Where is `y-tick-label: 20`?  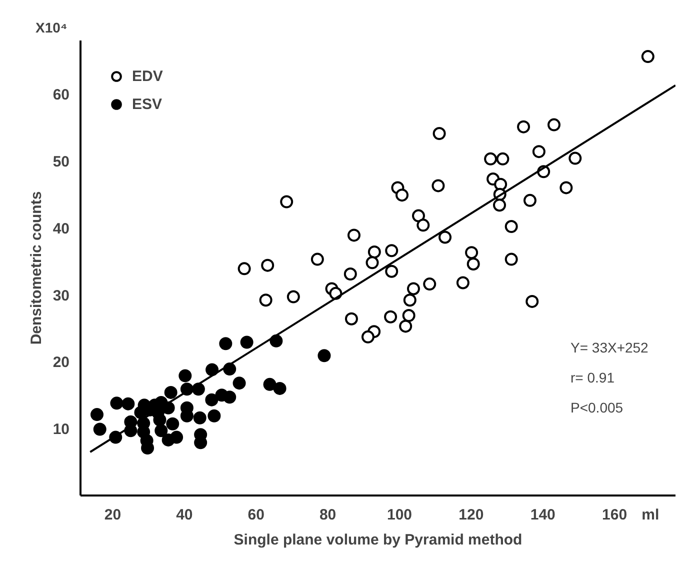 y-tick-label: 20 is located at coordinates (61, 363).